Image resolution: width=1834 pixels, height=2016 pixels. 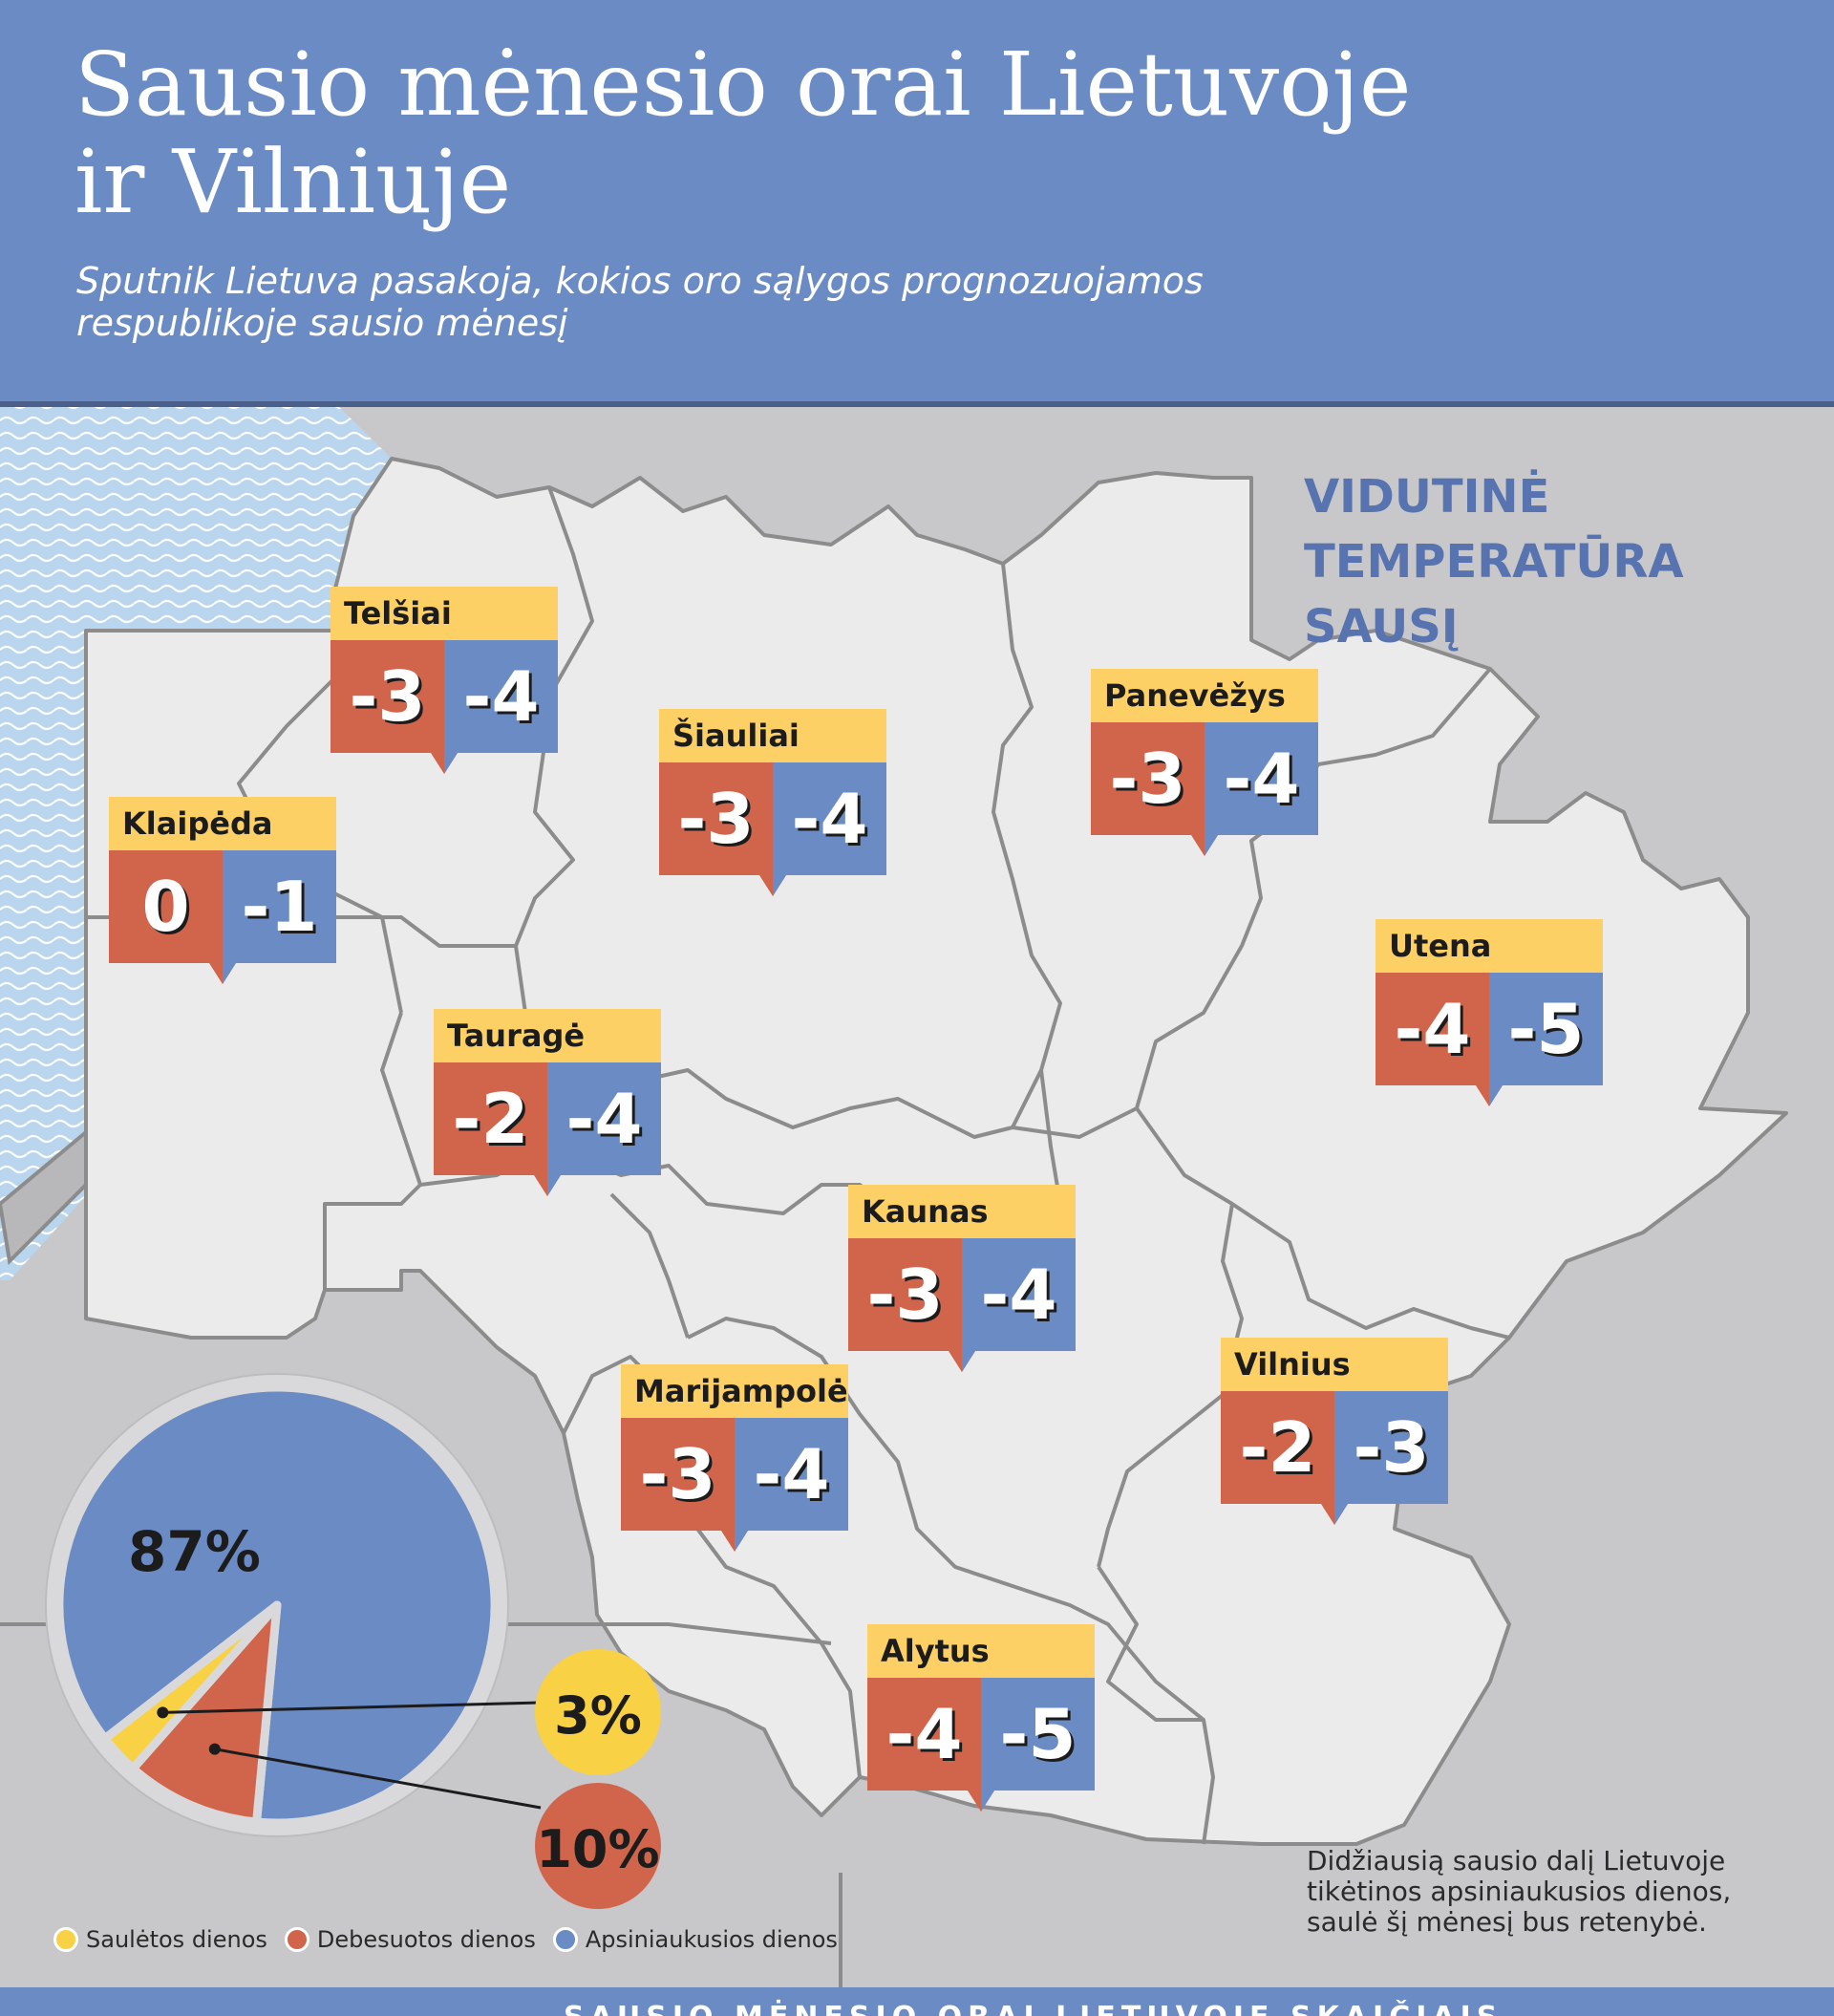 I want to click on callout-utena: Utena -4 -5, so click(x=1489, y=1015).